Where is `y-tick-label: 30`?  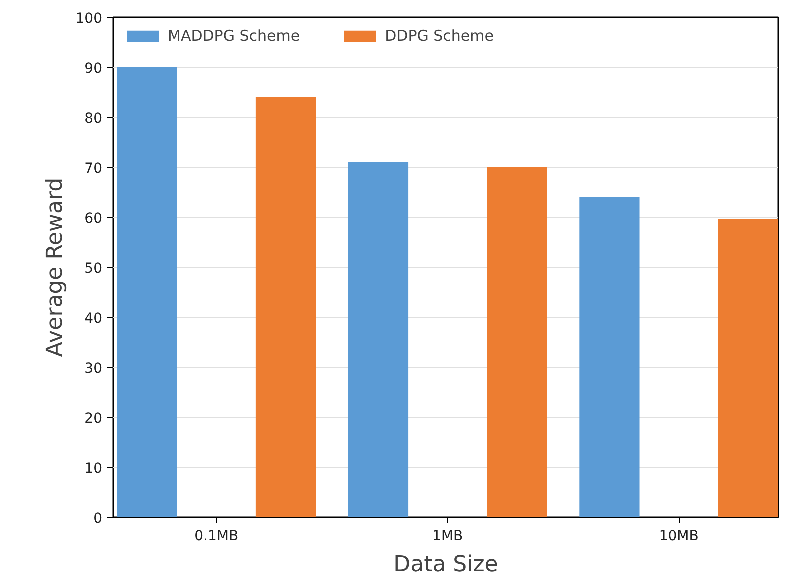 y-tick-label: 30 is located at coordinates (93, 369).